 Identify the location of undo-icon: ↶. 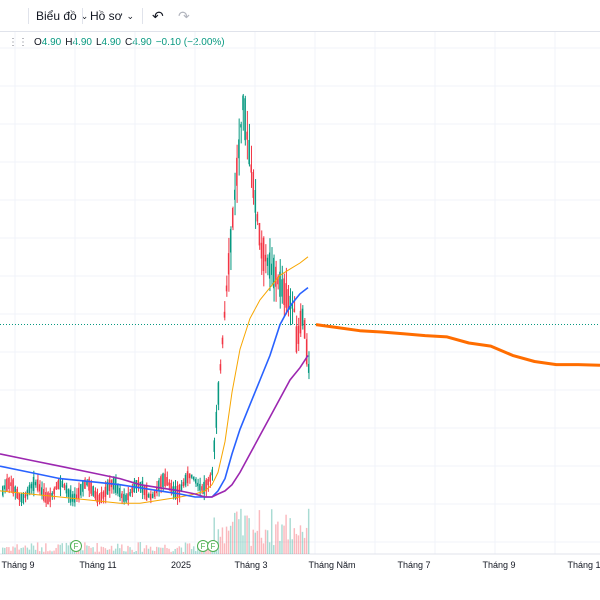
(158, 15).